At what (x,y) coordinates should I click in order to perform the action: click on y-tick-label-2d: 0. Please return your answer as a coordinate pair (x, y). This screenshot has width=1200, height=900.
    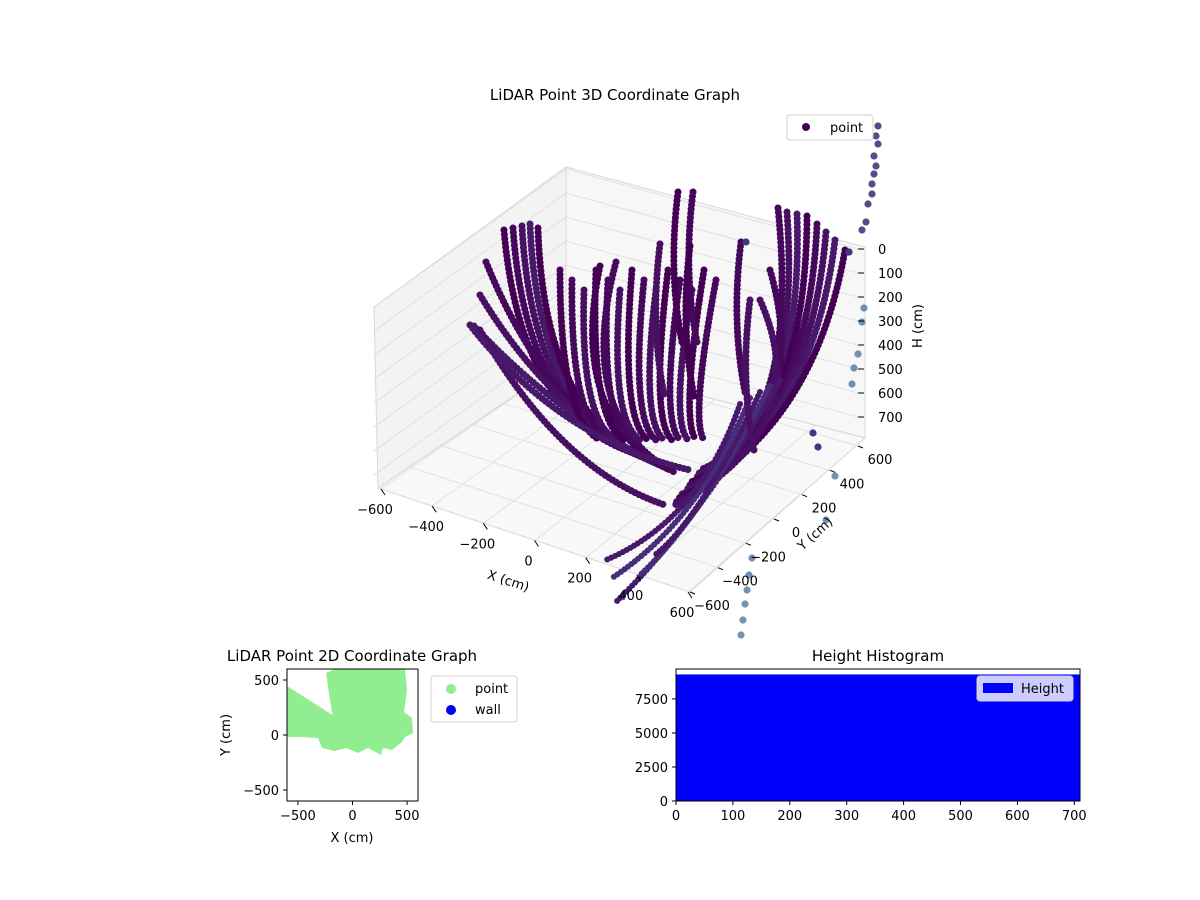
    Looking at the image, I should click on (275, 736).